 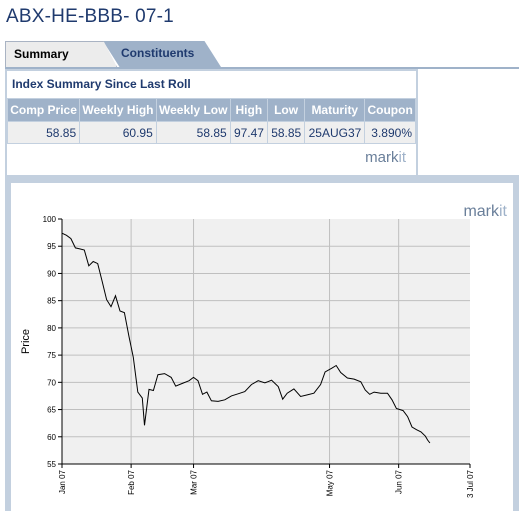 What do you see at coordinates (248, 110) in the screenshot?
I see `column-header: High` at bounding box center [248, 110].